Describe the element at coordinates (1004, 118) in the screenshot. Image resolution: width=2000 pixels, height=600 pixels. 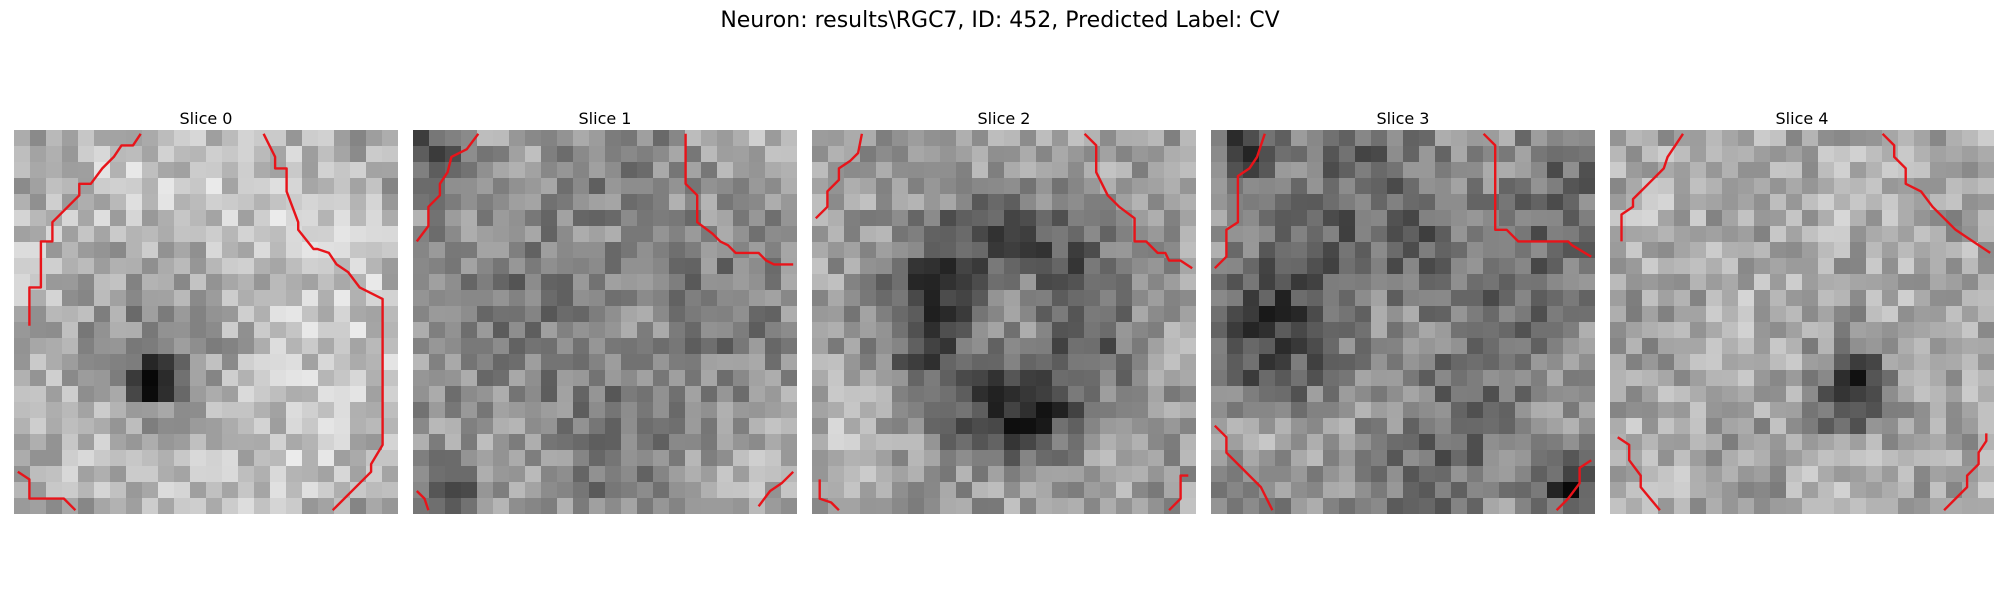
I see `slice-title: Slice 2` at that location.